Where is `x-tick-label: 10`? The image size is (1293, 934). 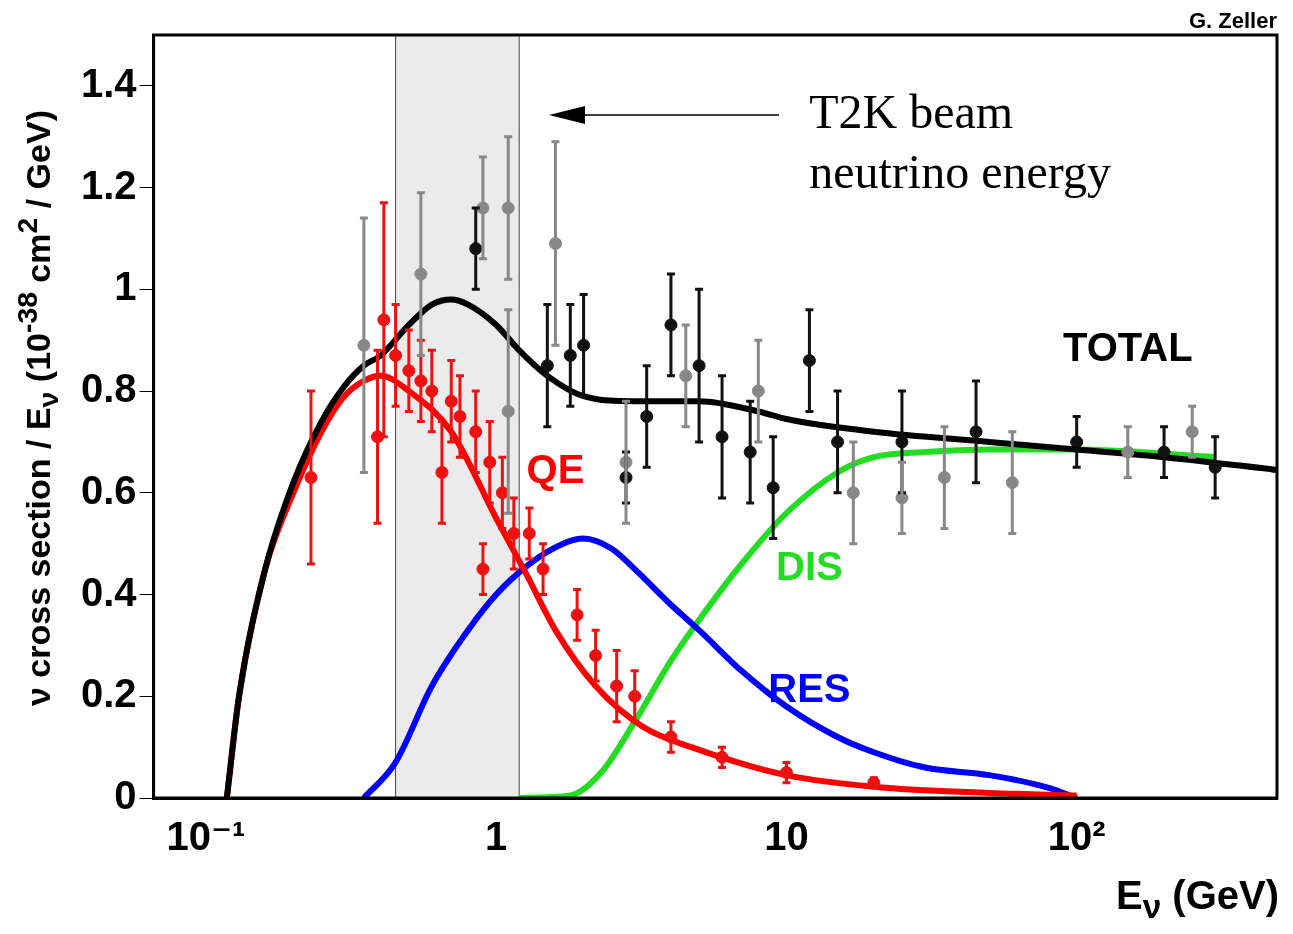
x-tick-label: 10 is located at coordinates (786, 836).